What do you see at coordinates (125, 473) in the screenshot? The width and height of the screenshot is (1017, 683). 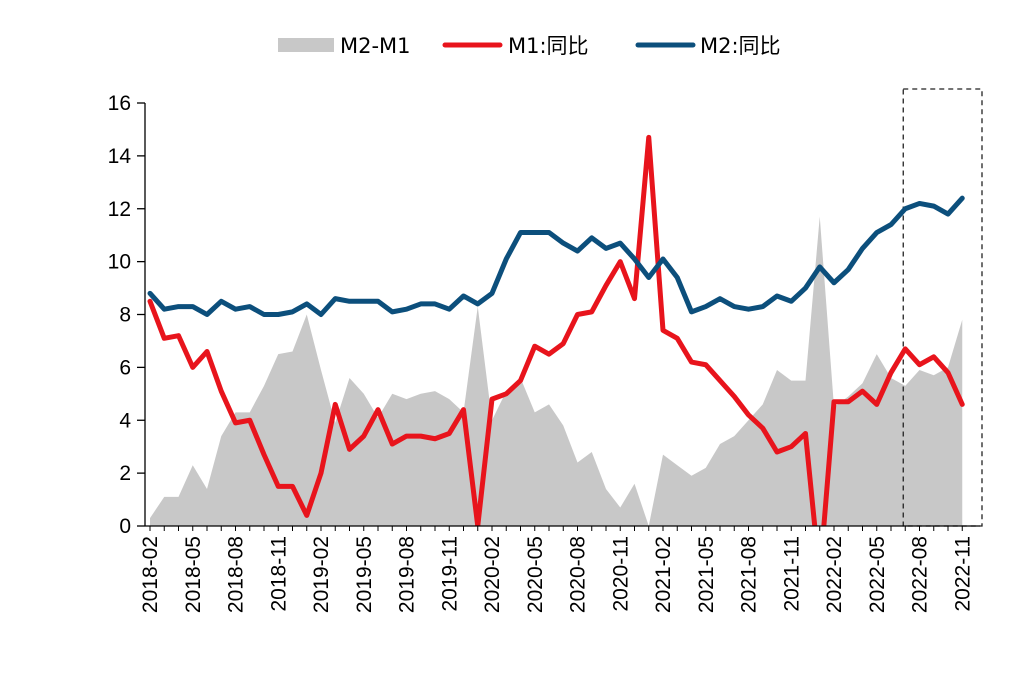 I see `y-tick-label: 2` at bounding box center [125, 473].